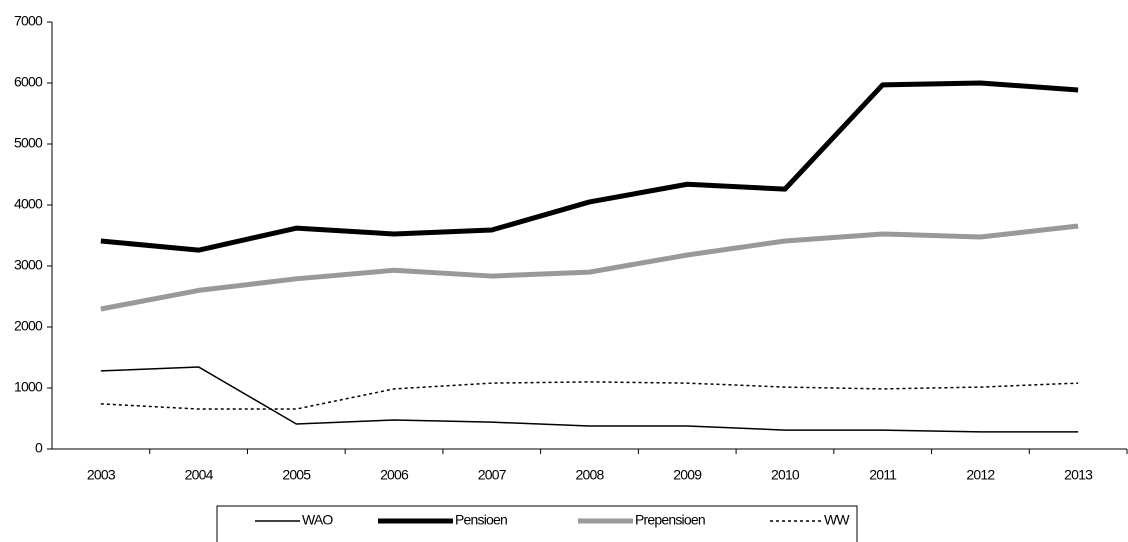 Image resolution: width=1128 pixels, height=542 pixels. I want to click on y-tick-label: 7000, so click(28, 21).